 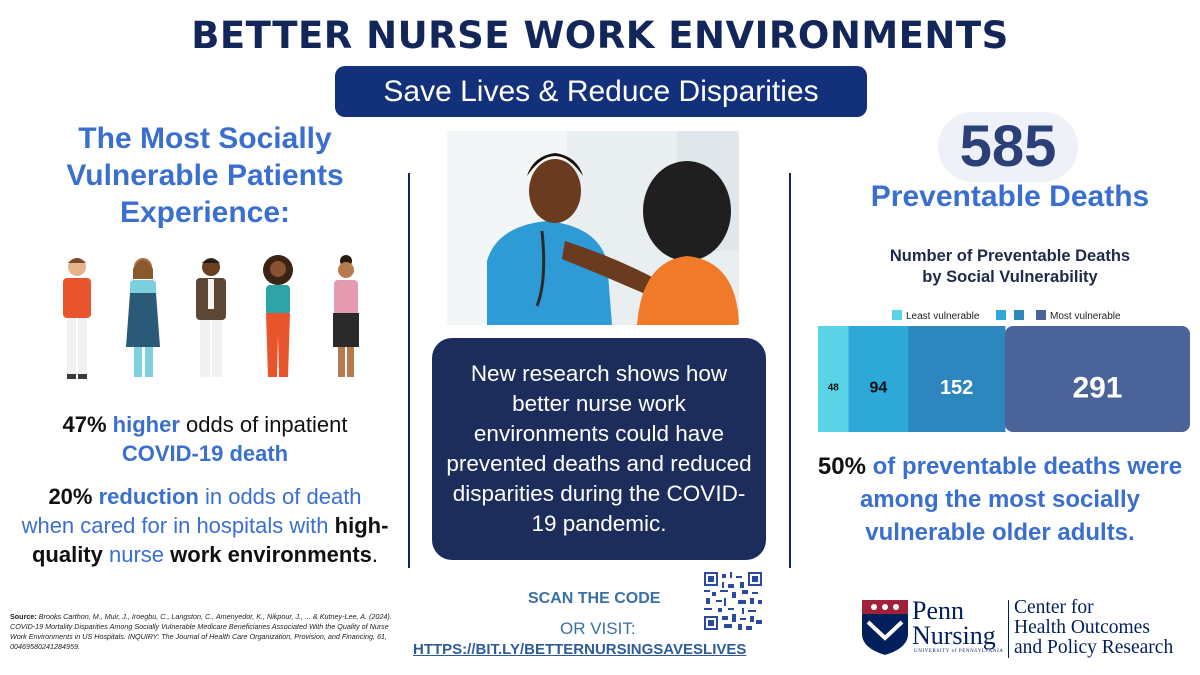 I want to click on page-title: BETTER NURSE WORK ENVIRONMENTS, so click(x=600, y=35).